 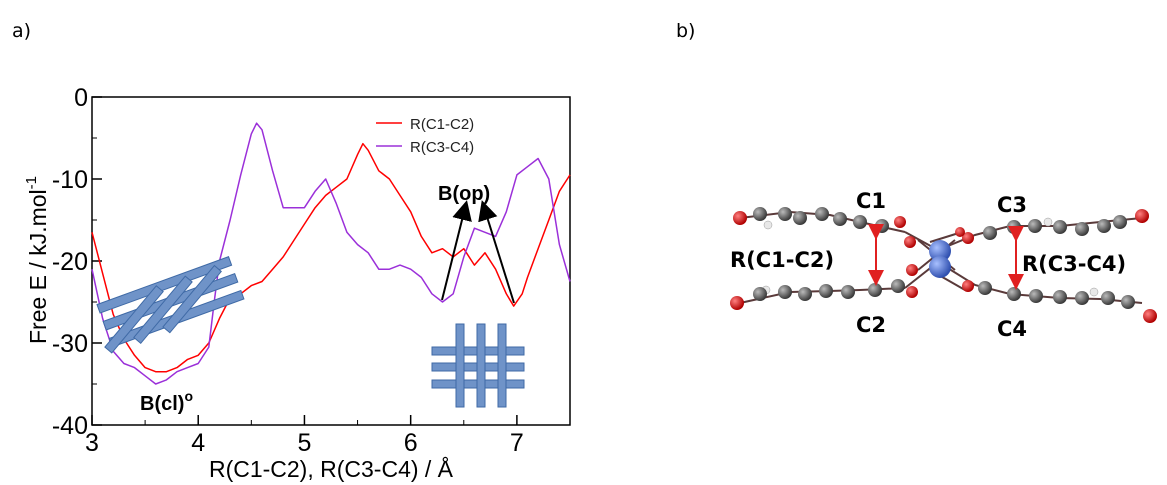 I want to click on label-r-c1-c2: R(C1-C2), so click(x=782, y=260).